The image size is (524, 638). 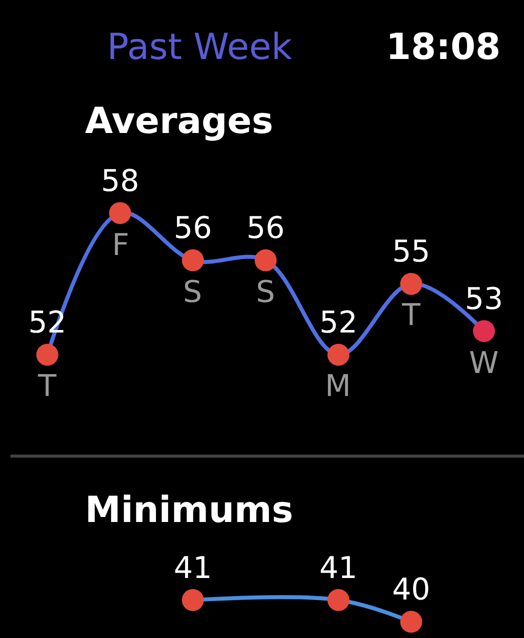 I want to click on x-tick-label: M, so click(x=338, y=386).